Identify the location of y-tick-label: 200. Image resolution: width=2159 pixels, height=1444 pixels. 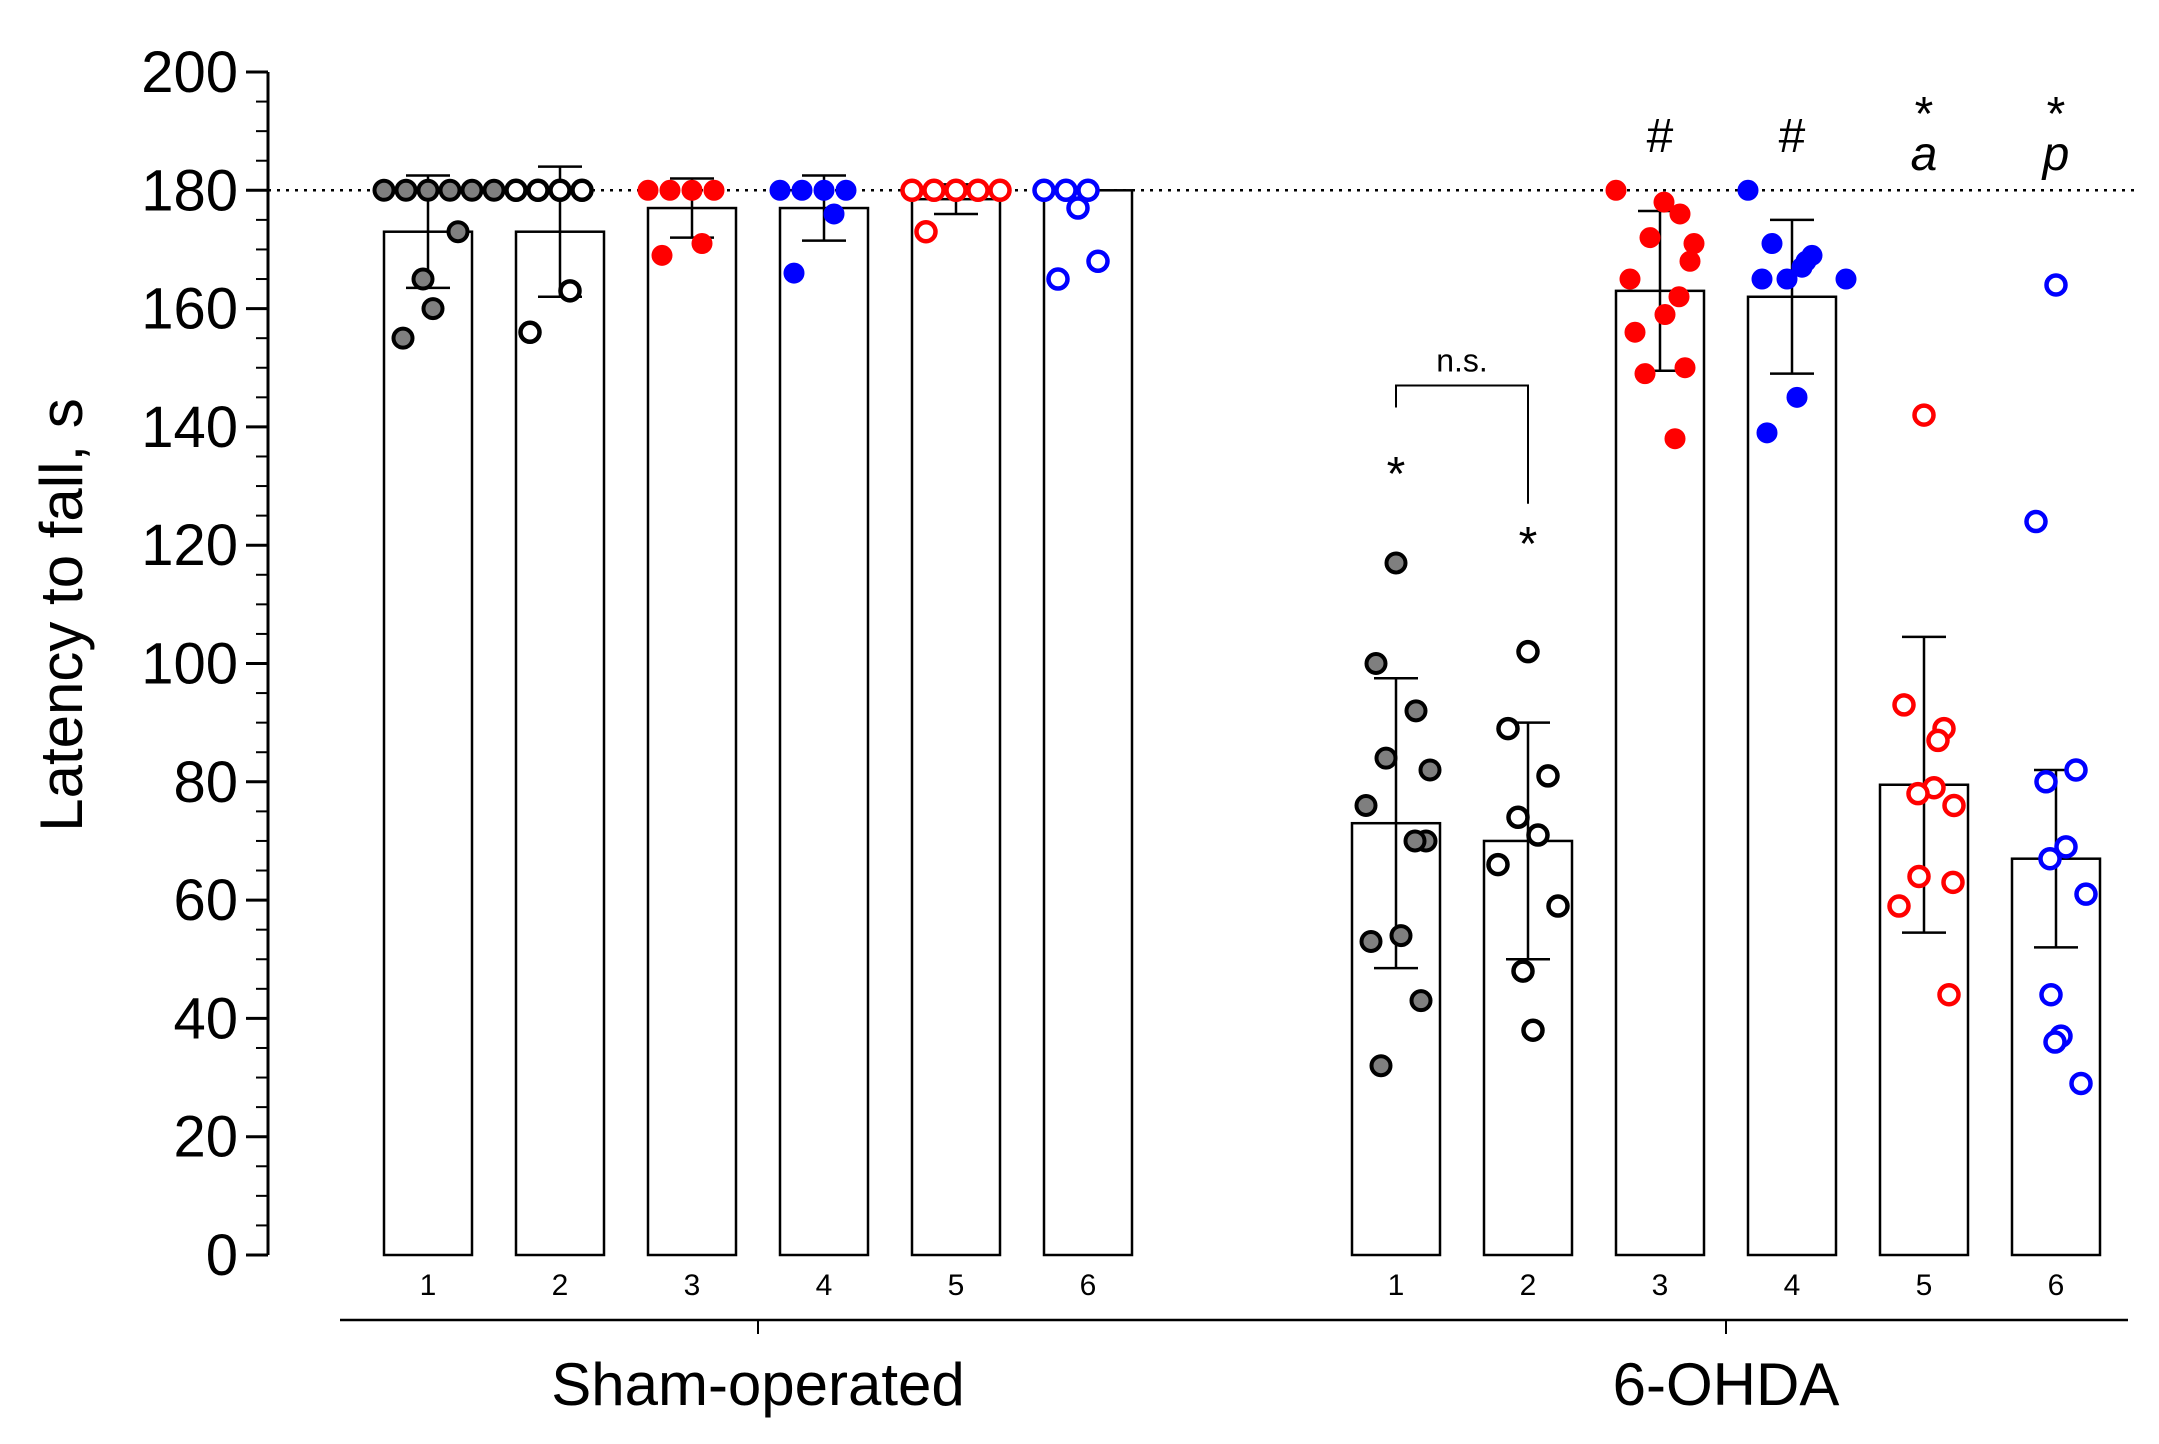
(189, 72).